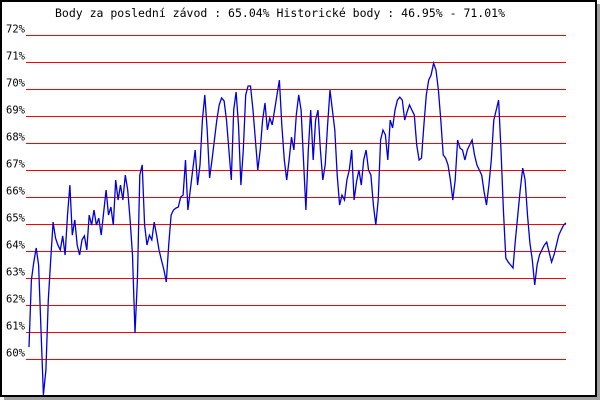 This screenshot has width=600, height=400. Describe the element at coordinates (16, 165) in the screenshot. I see `y-tick-label: 67%` at that location.